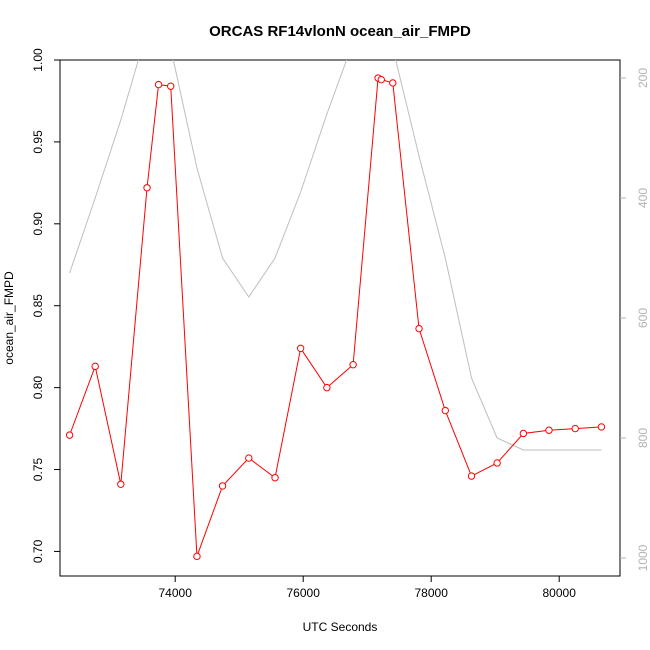 This screenshot has width=650, height=650. What do you see at coordinates (643, 557) in the screenshot?
I see `right-y-tick-label: 1000` at bounding box center [643, 557].